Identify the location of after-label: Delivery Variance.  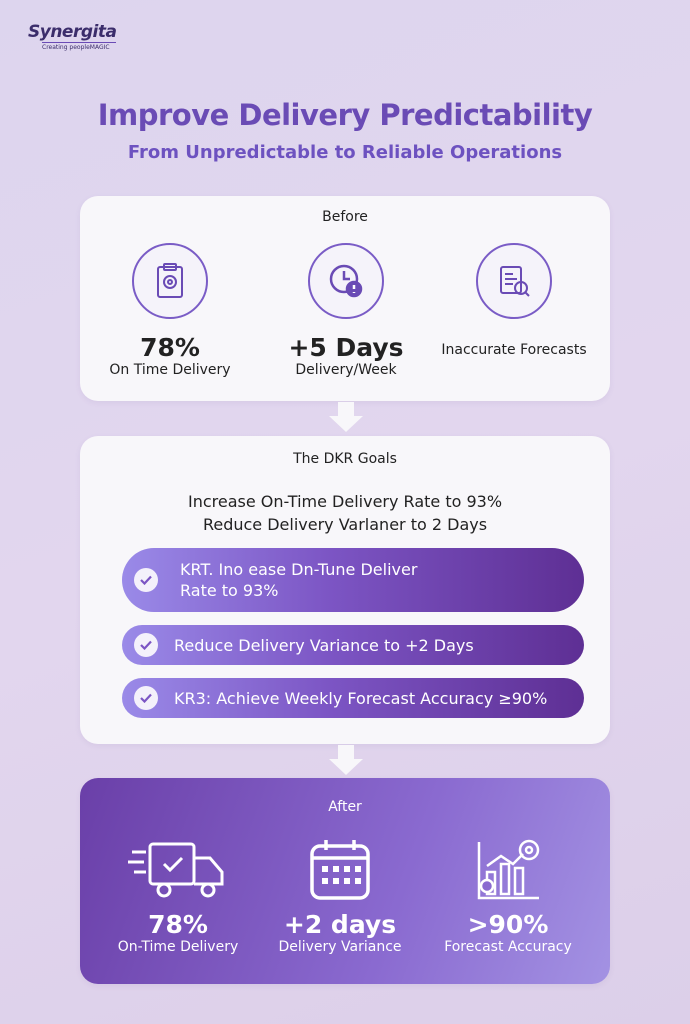
(340, 947).